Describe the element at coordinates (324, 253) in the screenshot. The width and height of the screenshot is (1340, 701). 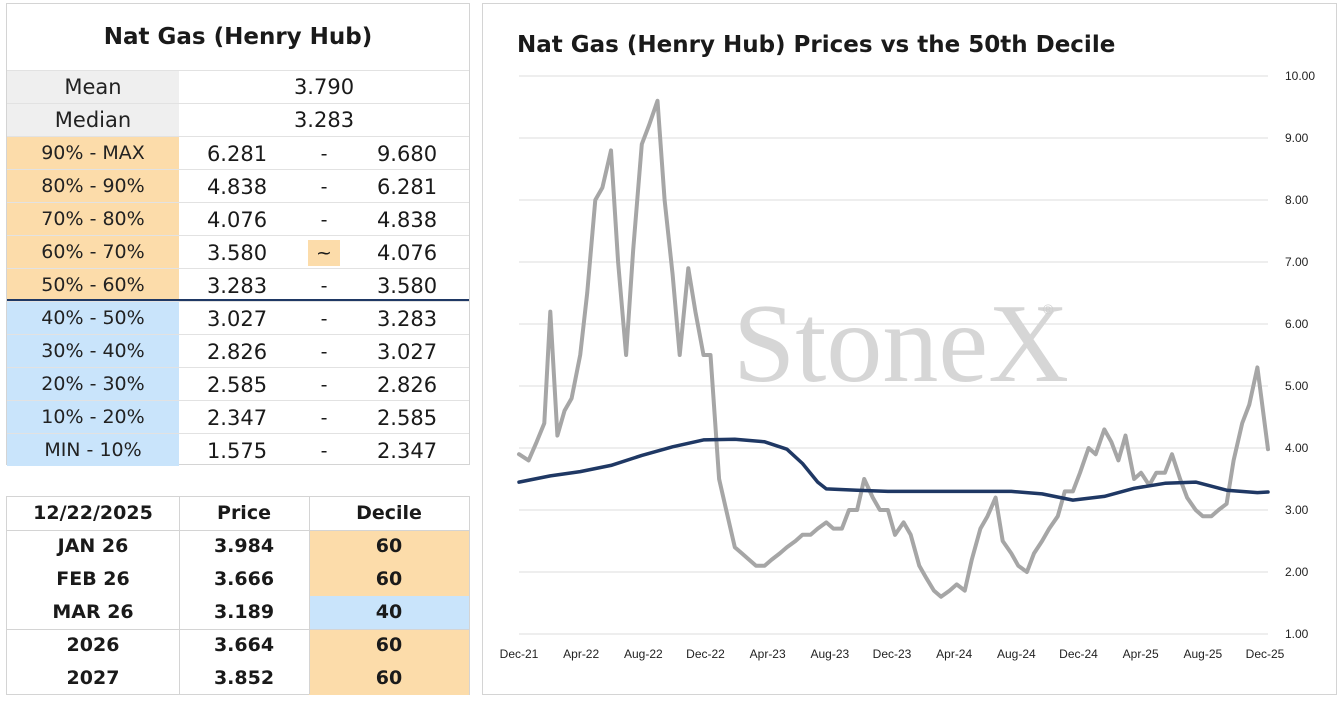
I see `current-decile-marker: ~` at that location.